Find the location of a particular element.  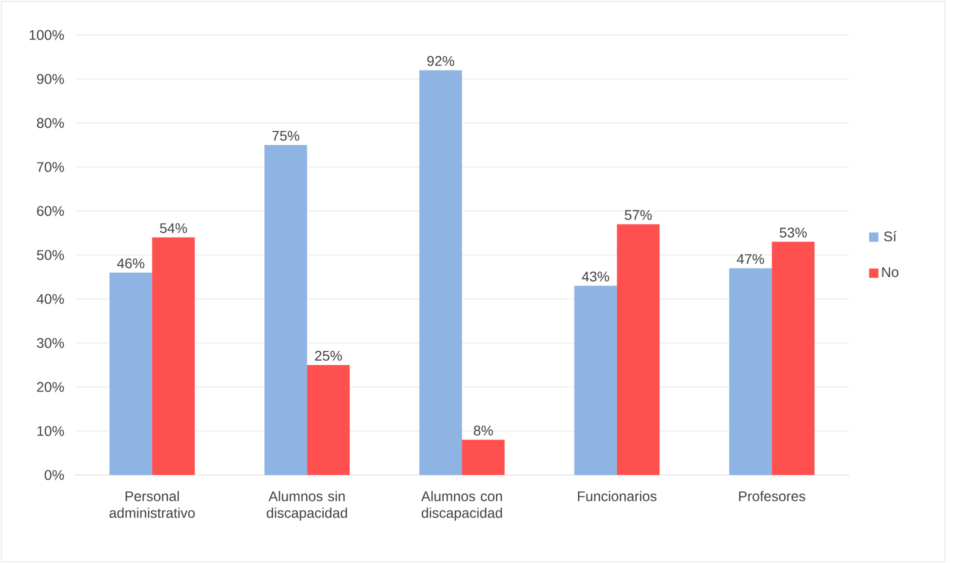

y-tick-label: 70% is located at coordinates (50, 167).